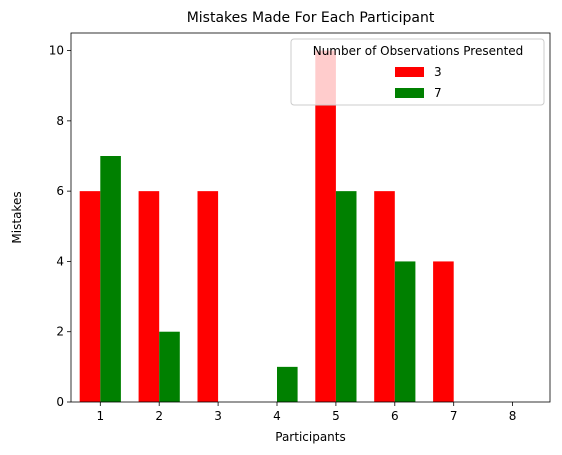 The width and height of the screenshot is (562, 455). I want to click on x-axis-ticks: 1 2 3 4 5 6 7 8, so click(306, 412).